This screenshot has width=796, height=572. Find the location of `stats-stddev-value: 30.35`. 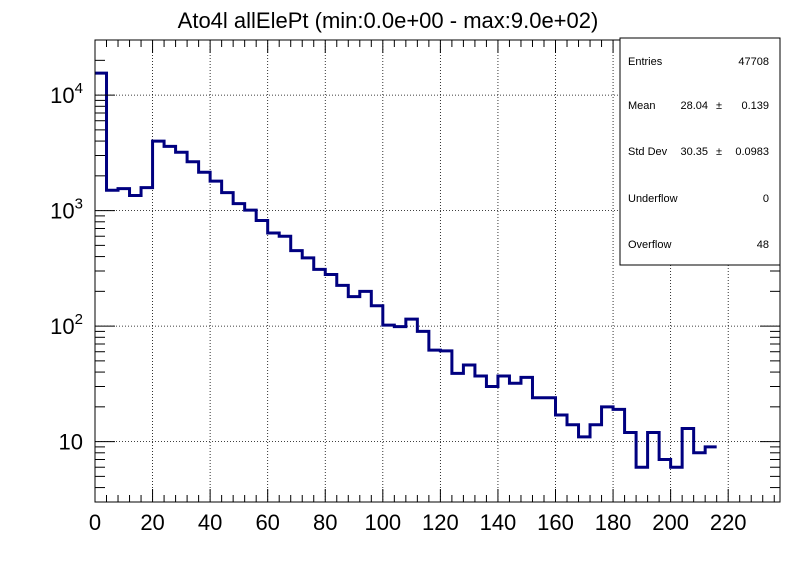

stats-stddev-value: 30.35 is located at coordinates (694, 152).